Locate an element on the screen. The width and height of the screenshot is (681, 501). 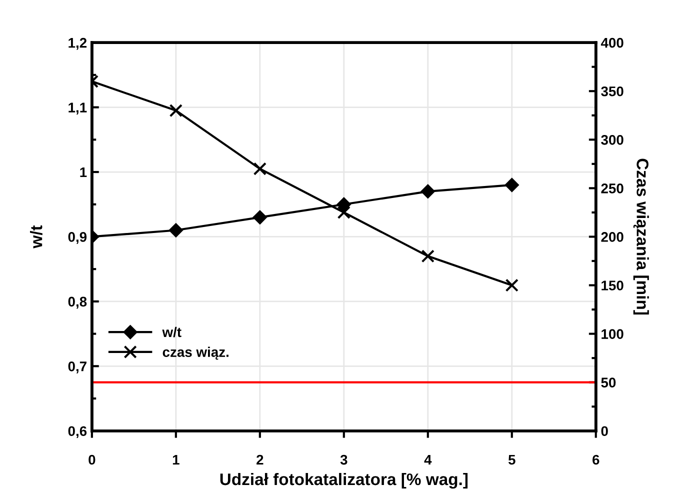
x-tick-label: 1 is located at coordinates (176, 459).